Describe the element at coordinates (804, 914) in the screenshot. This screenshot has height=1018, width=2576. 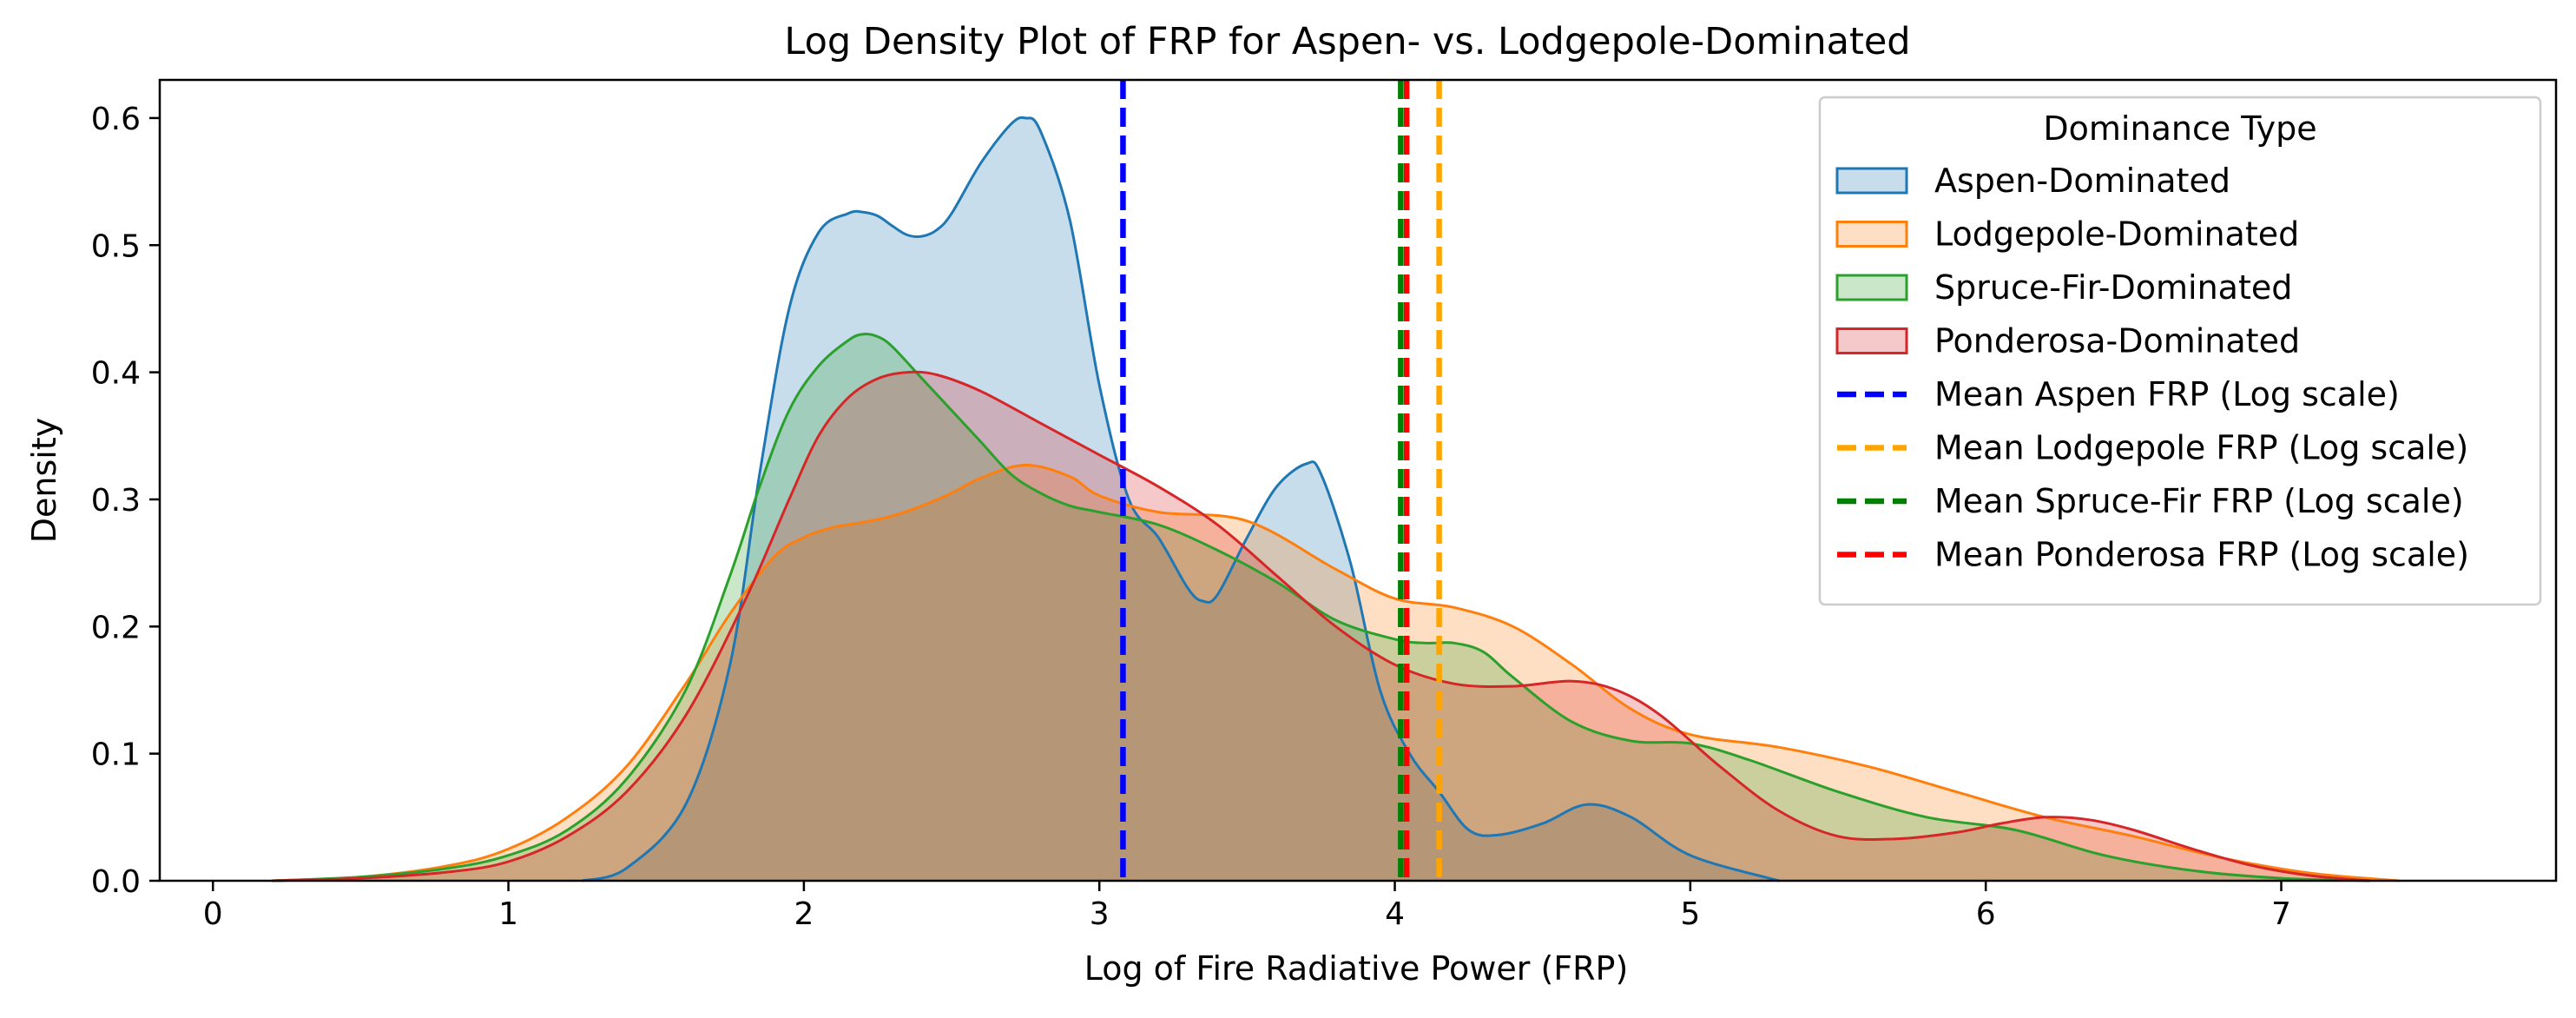
I see `x-tick-label: 2` at that location.